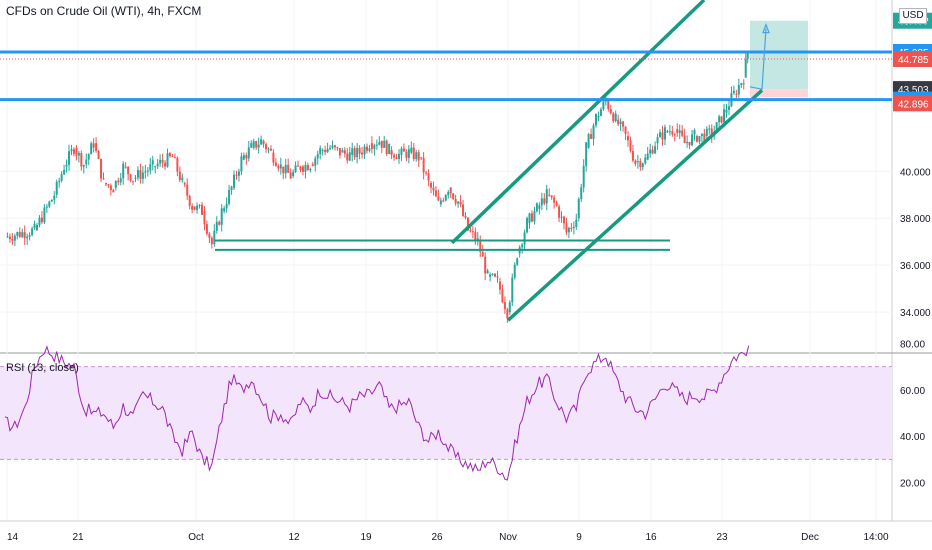  Describe the element at coordinates (915, 313) in the screenshot. I see `y-tick-label: 34.000` at that location.